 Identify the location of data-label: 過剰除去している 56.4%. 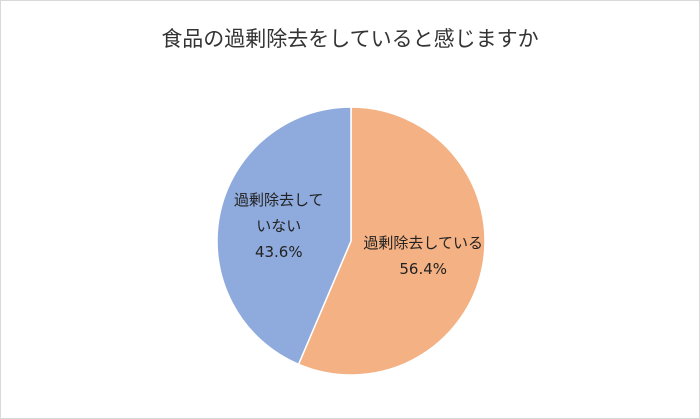
(423, 256).